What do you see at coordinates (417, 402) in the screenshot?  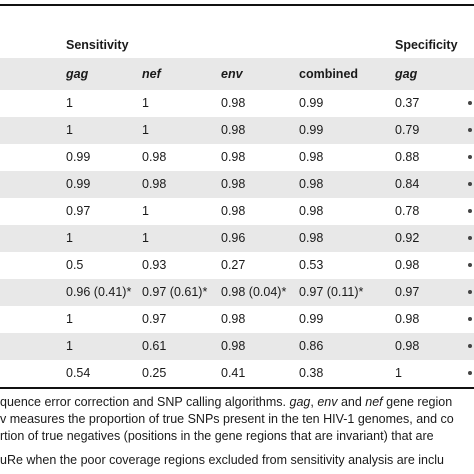 I see `footnote-text: gene region` at bounding box center [417, 402].